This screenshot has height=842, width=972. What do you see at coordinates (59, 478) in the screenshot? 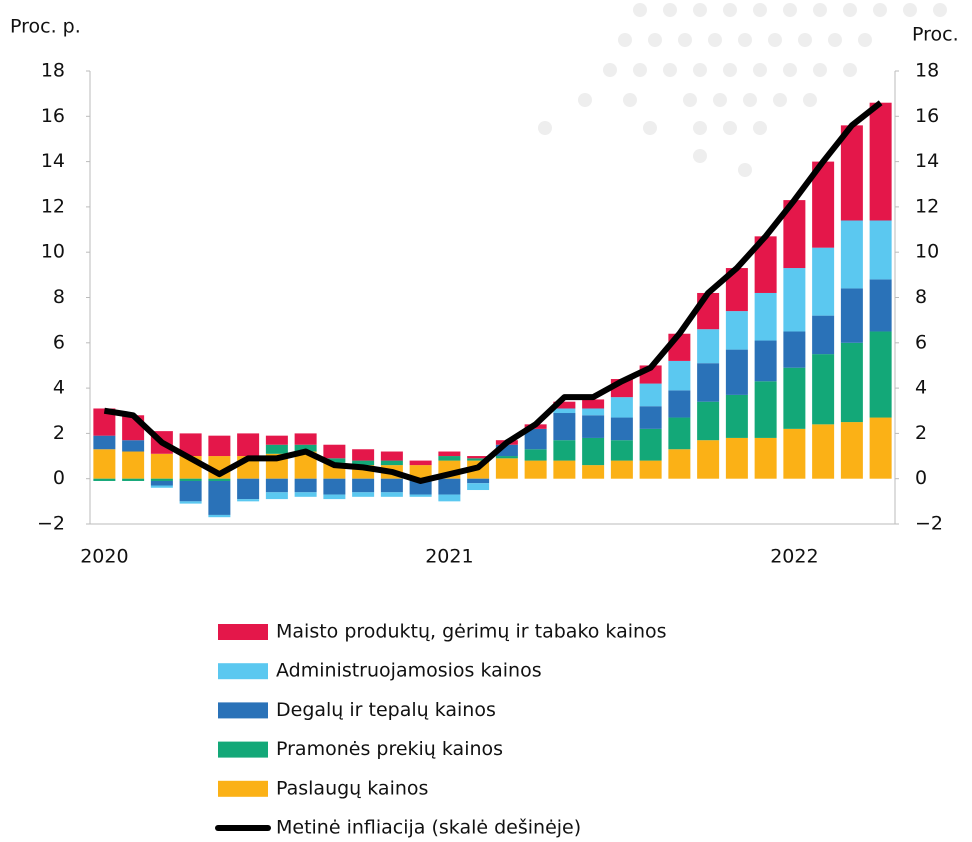
I see `y-tick-label: 0` at bounding box center [59, 478].